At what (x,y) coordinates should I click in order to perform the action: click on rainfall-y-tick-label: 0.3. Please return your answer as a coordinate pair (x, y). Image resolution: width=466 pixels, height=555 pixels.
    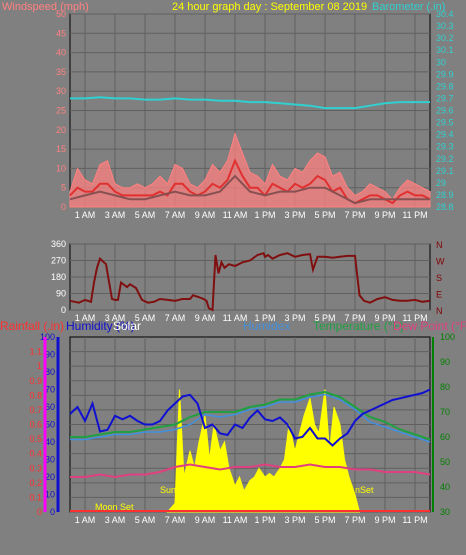
    Looking at the image, I should click on (35, 468).